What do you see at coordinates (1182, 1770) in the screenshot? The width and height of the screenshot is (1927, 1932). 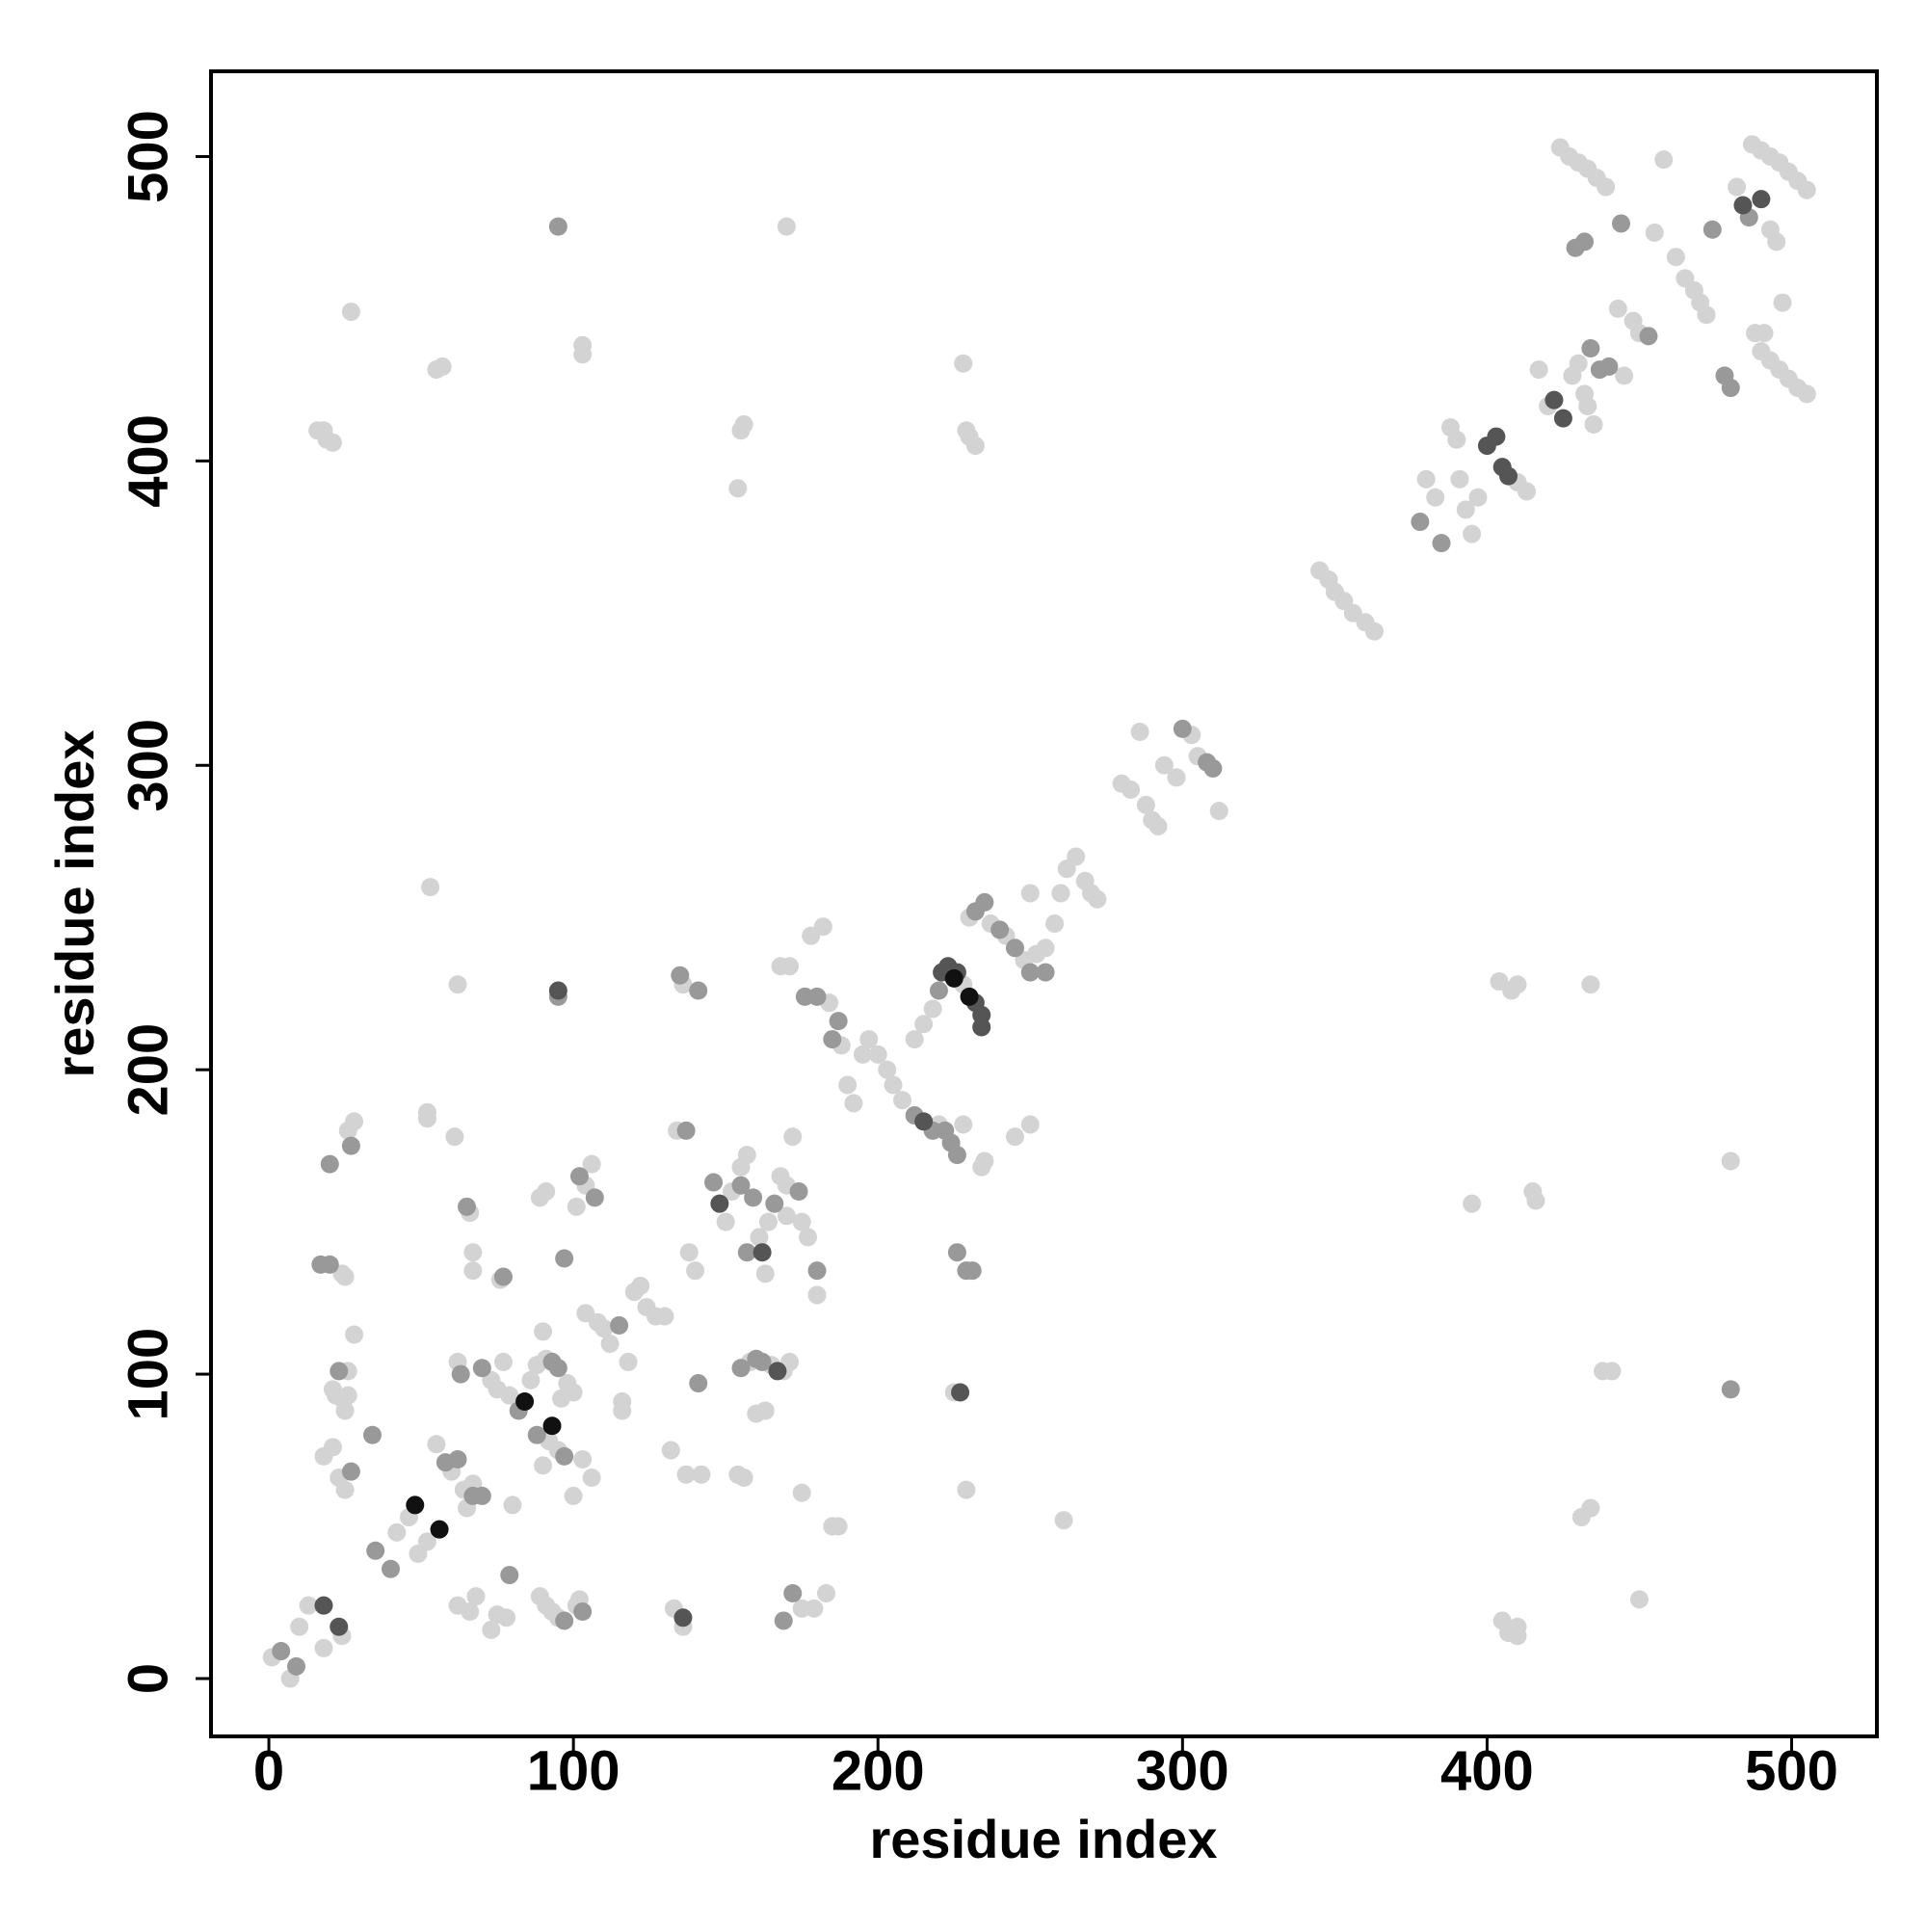 I see `x-tick-label: 300` at bounding box center [1182, 1770].